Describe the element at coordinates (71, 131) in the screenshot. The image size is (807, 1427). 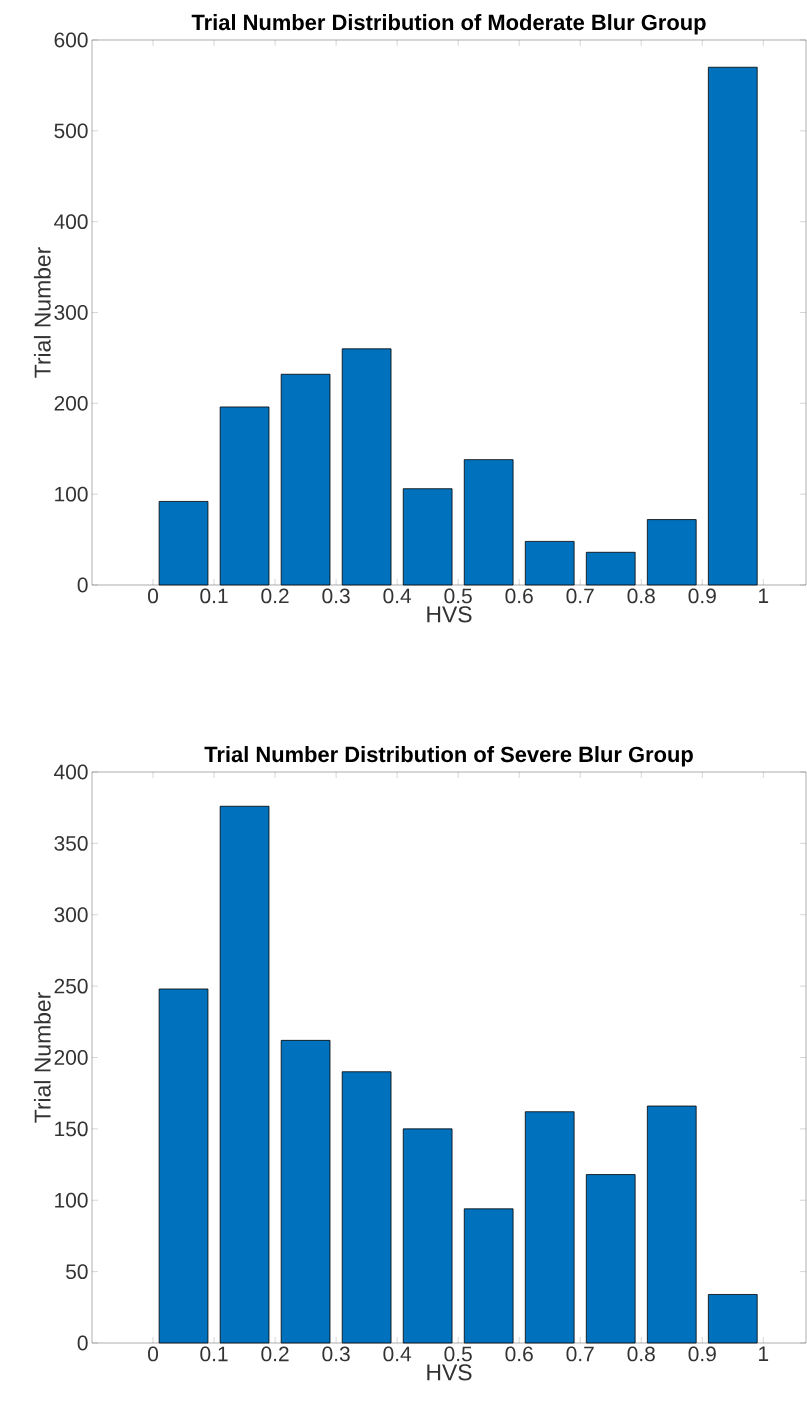
I see `y-tick-label: 500` at that location.